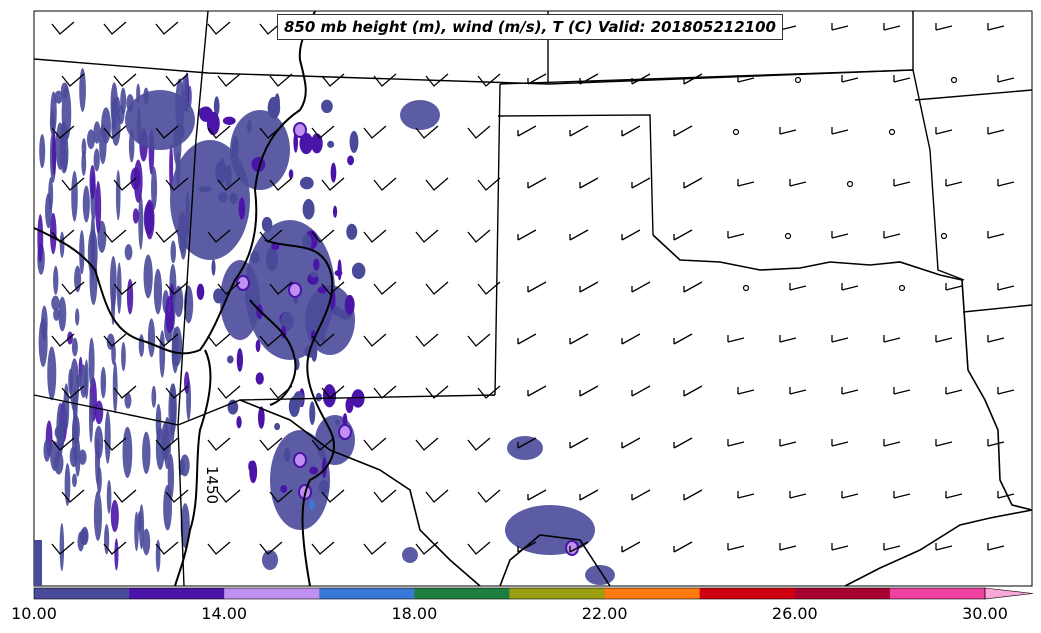  What do you see at coordinates (243, 283) in the screenshot?
I see `field-peak` at bounding box center [243, 283].